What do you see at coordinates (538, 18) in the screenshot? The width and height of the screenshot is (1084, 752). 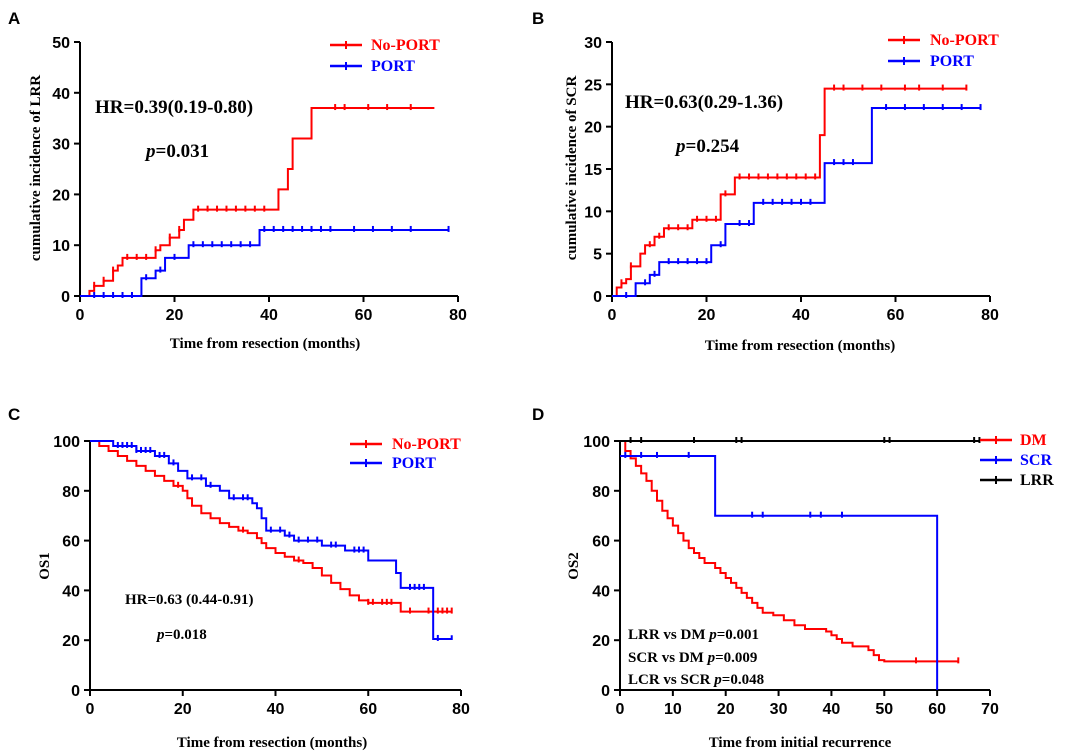 I see `panel-b-letter: B` at bounding box center [538, 18].